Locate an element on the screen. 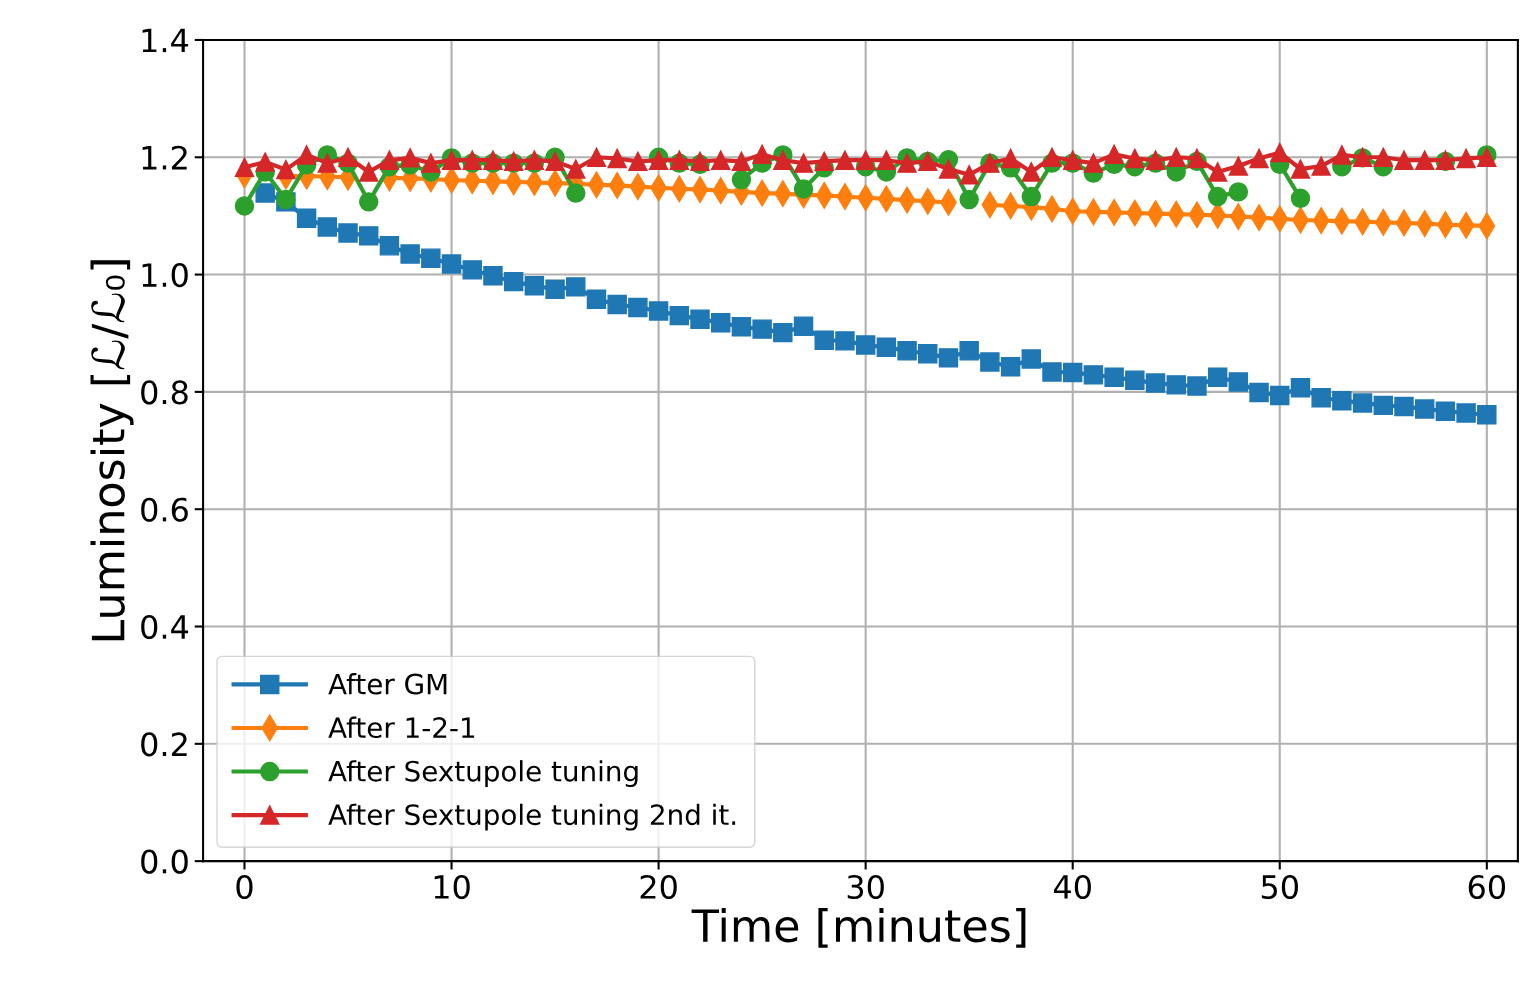 This screenshot has height=999, width=1520. x-tick-label: 0 is located at coordinates (244, 887).